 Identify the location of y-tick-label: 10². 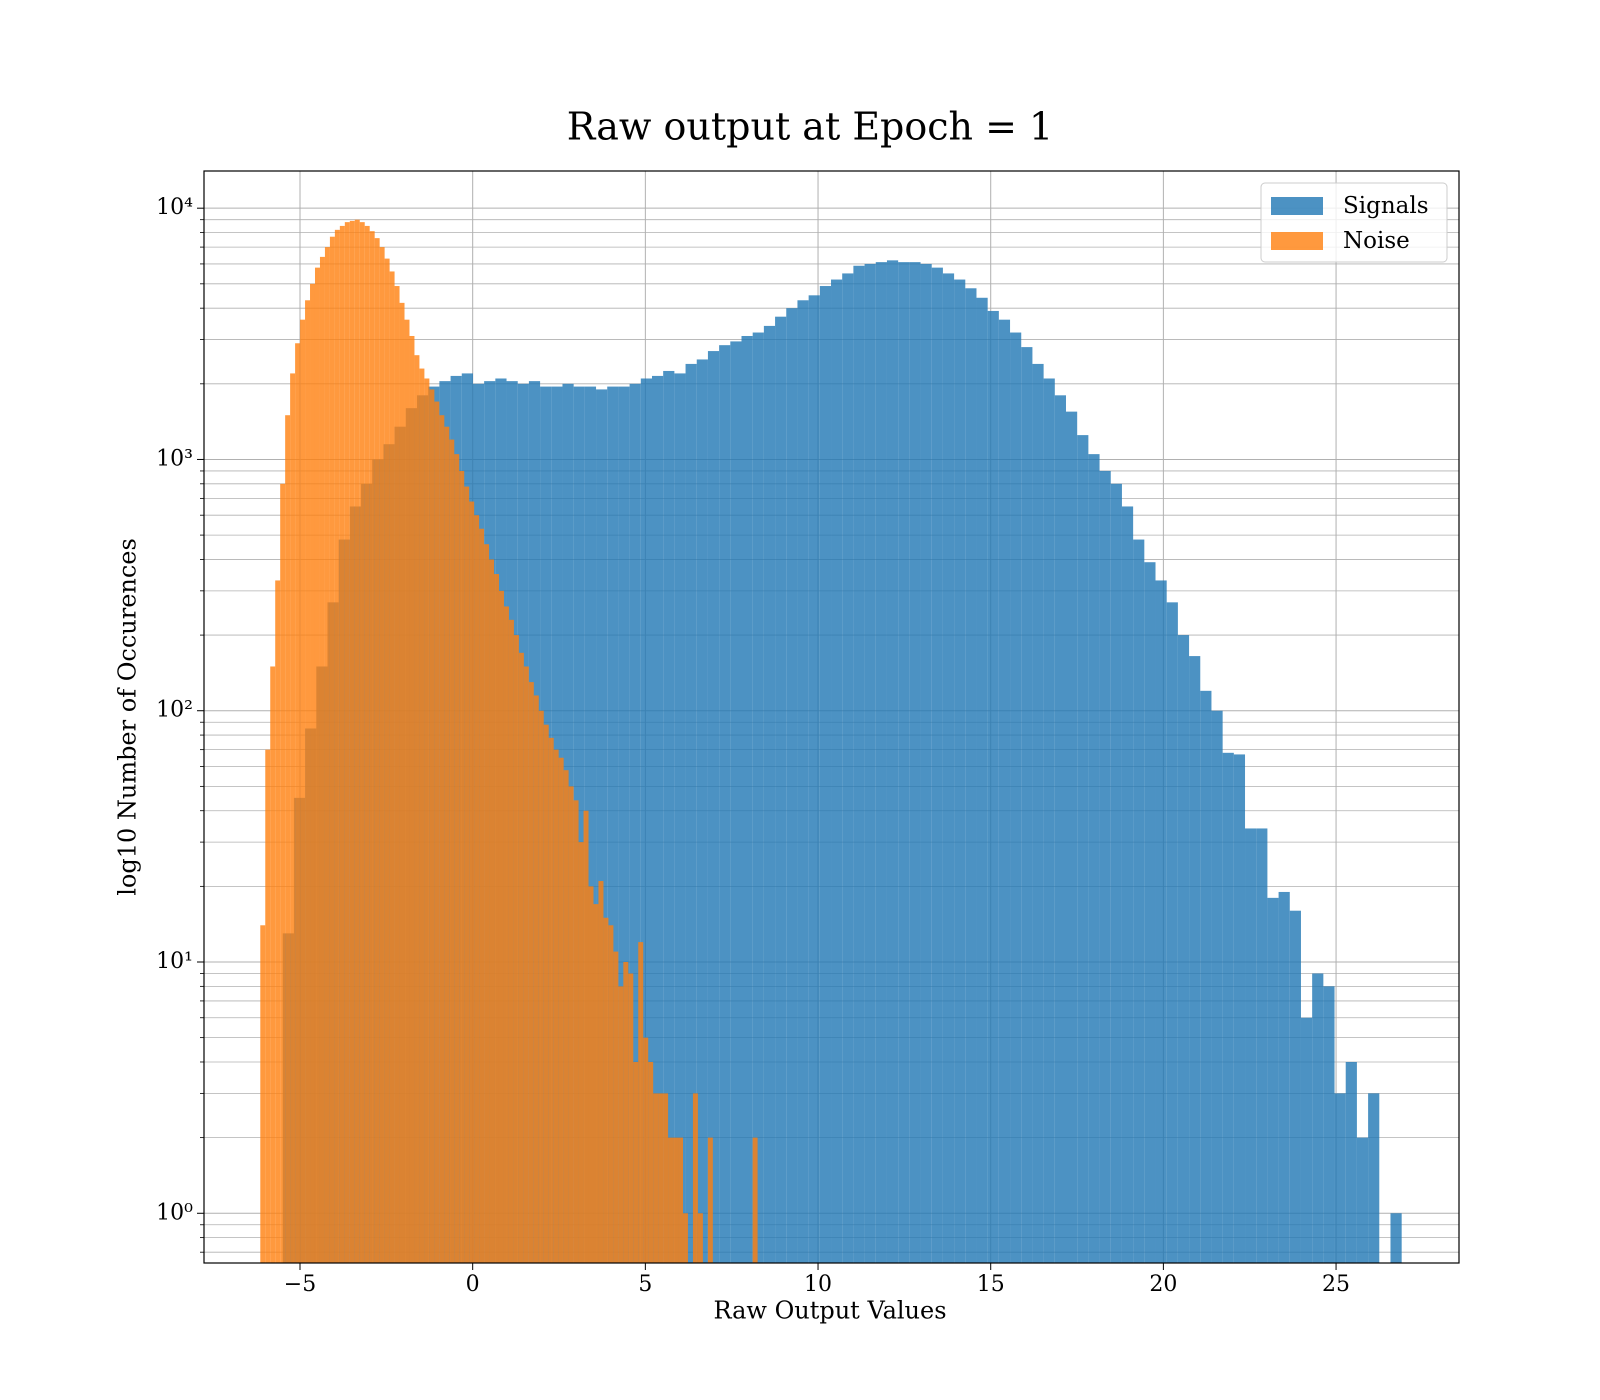
(174, 710).